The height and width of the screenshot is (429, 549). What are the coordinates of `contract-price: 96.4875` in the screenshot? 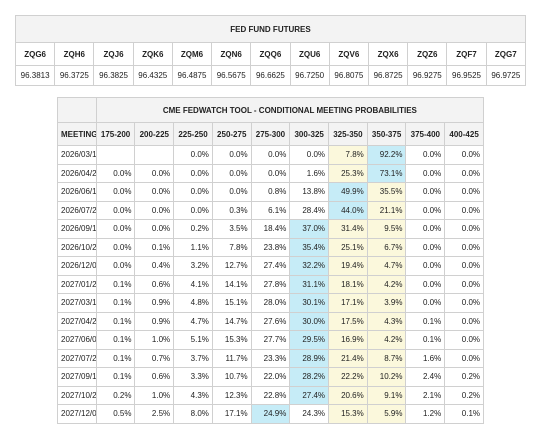 It's located at (192, 75).